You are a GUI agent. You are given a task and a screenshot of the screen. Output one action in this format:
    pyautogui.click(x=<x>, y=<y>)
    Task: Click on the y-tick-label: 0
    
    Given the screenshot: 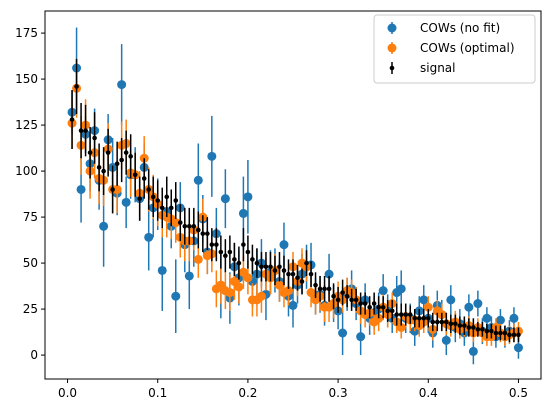 What is the action you would take?
    pyautogui.click(x=34, y=355)
    